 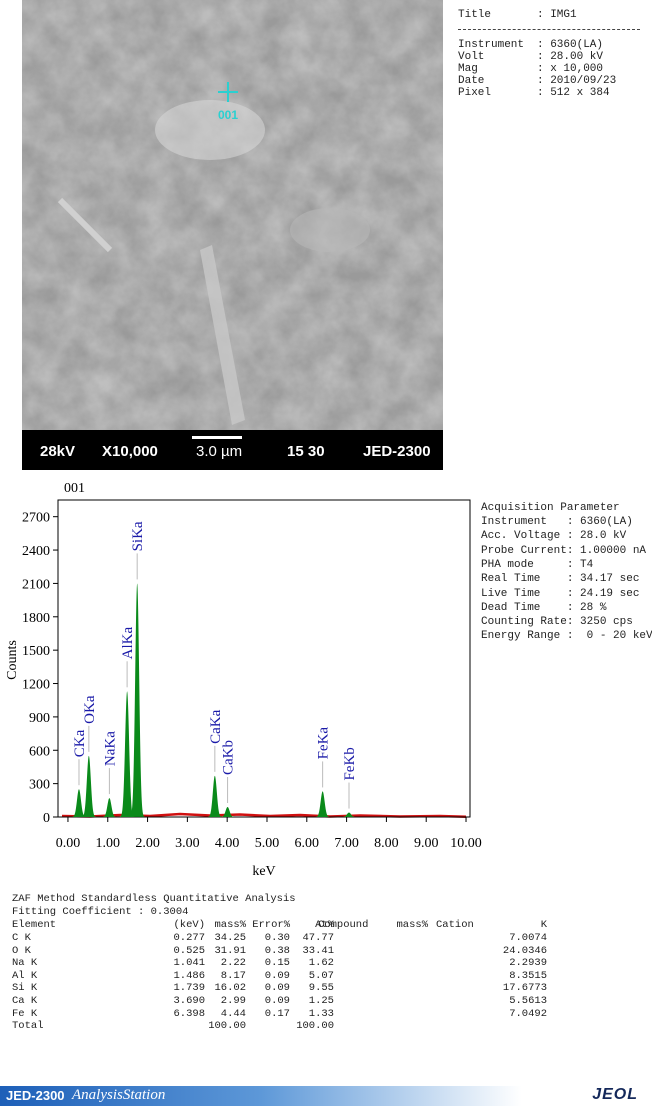 What do you see at coordinates (330, 230) in the screenshot?
I see `particle` at bounding box center [330, 230].